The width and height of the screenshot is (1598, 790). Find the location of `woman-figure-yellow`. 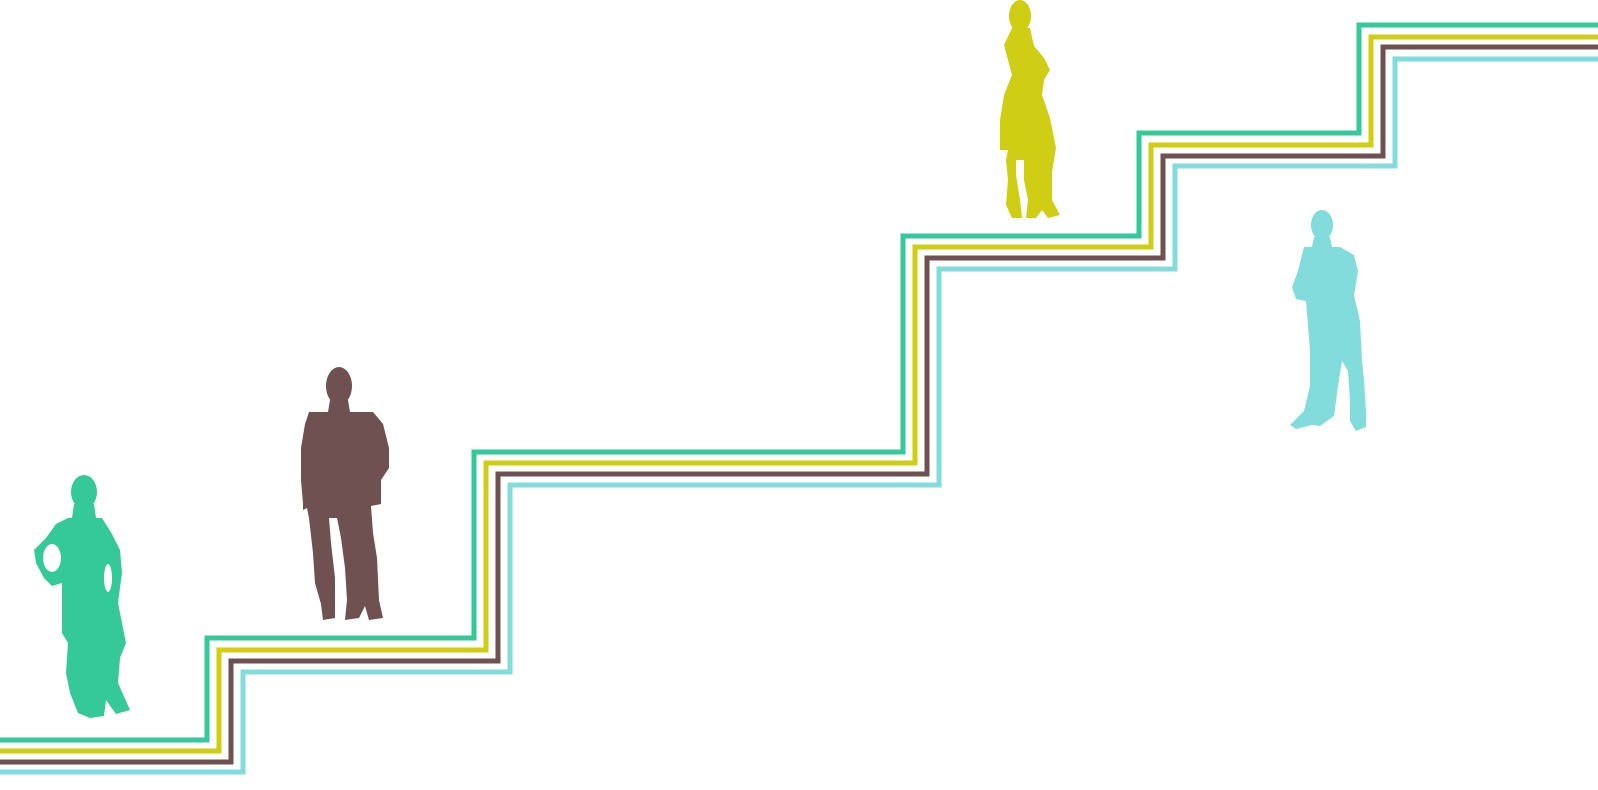

woman-figure-yellow is located at coordinates (1030, 109).